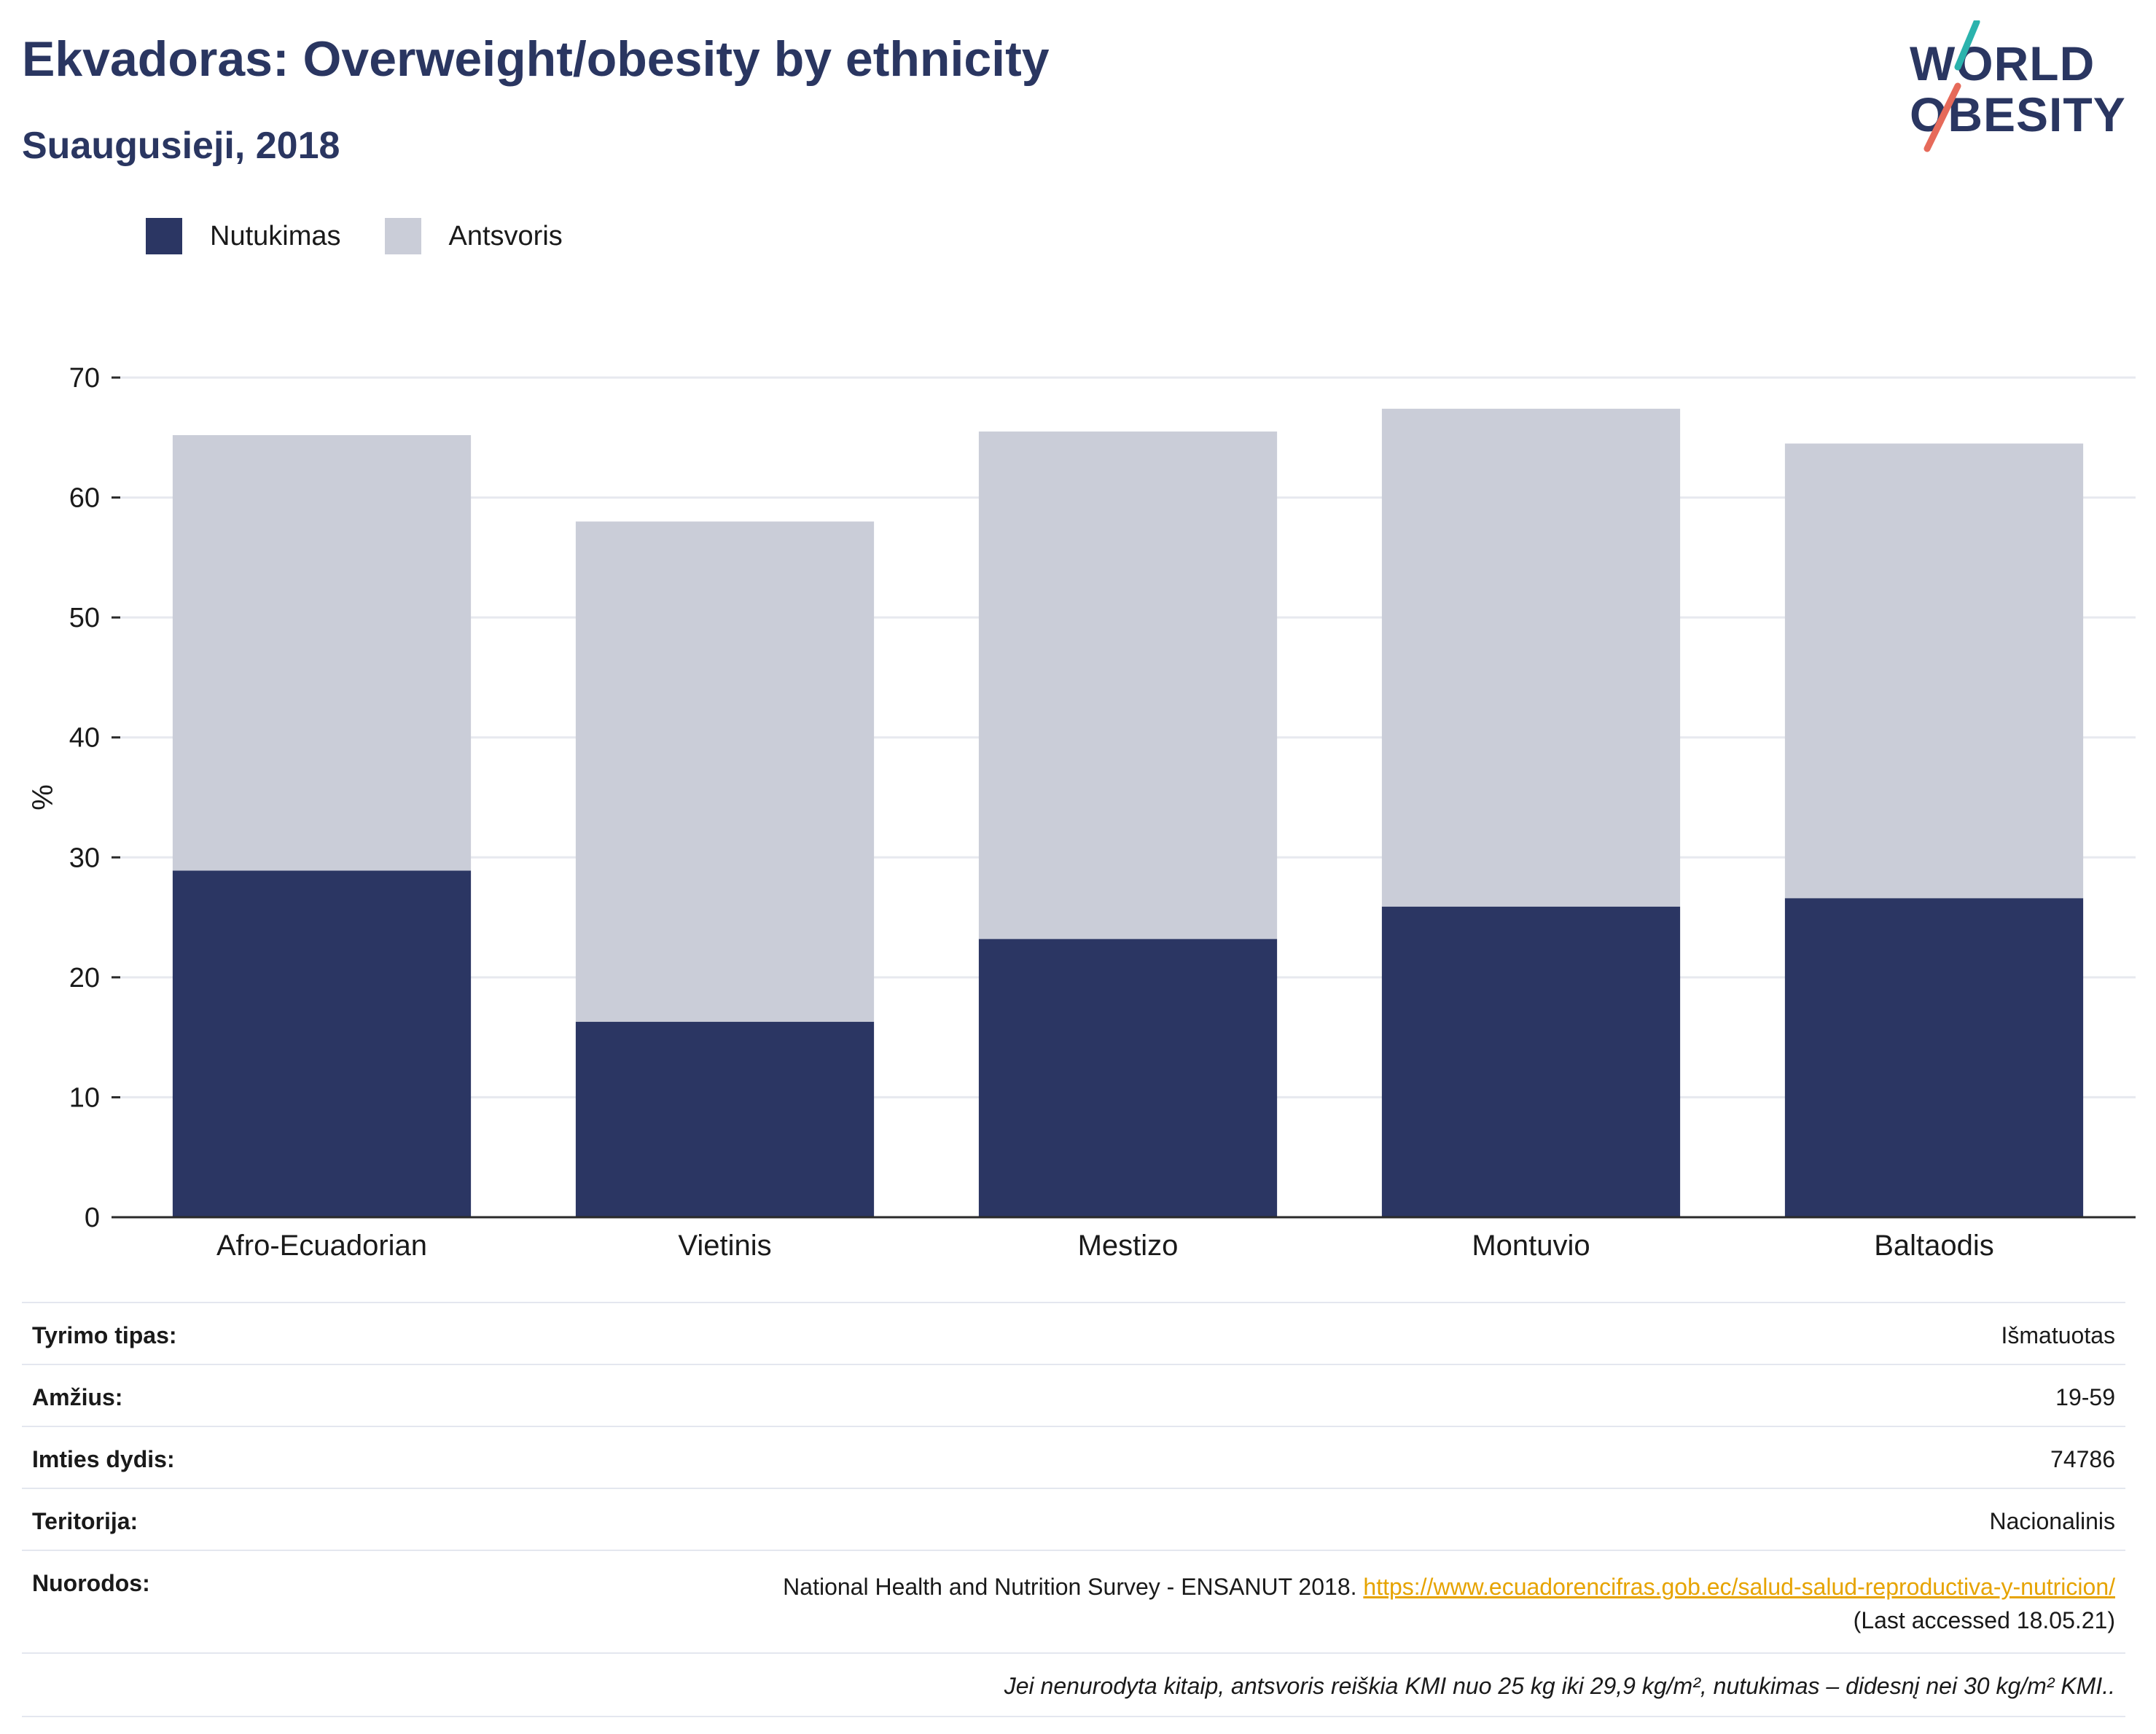  I want to click on world-obesity-logo: WORLD OBESITY, so click(2018, 86).